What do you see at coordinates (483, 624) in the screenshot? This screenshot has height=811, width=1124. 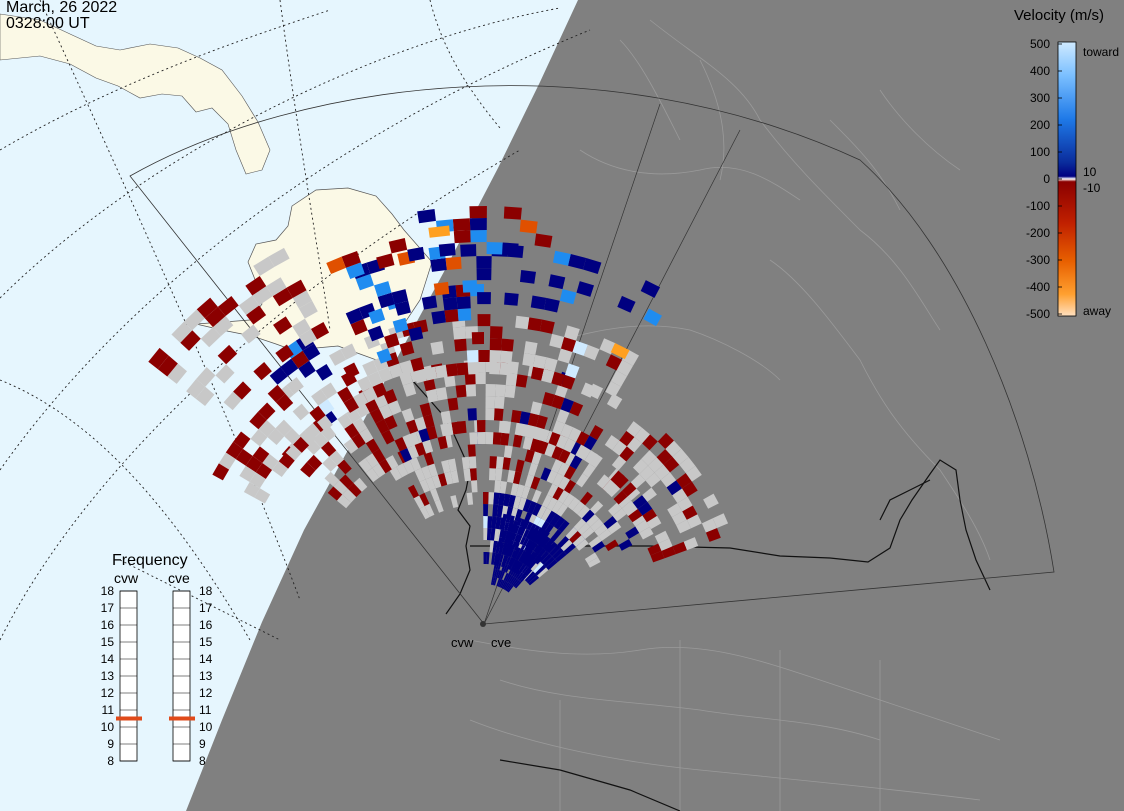 I see `radar-site-marker` at bounding box center [483, 624].